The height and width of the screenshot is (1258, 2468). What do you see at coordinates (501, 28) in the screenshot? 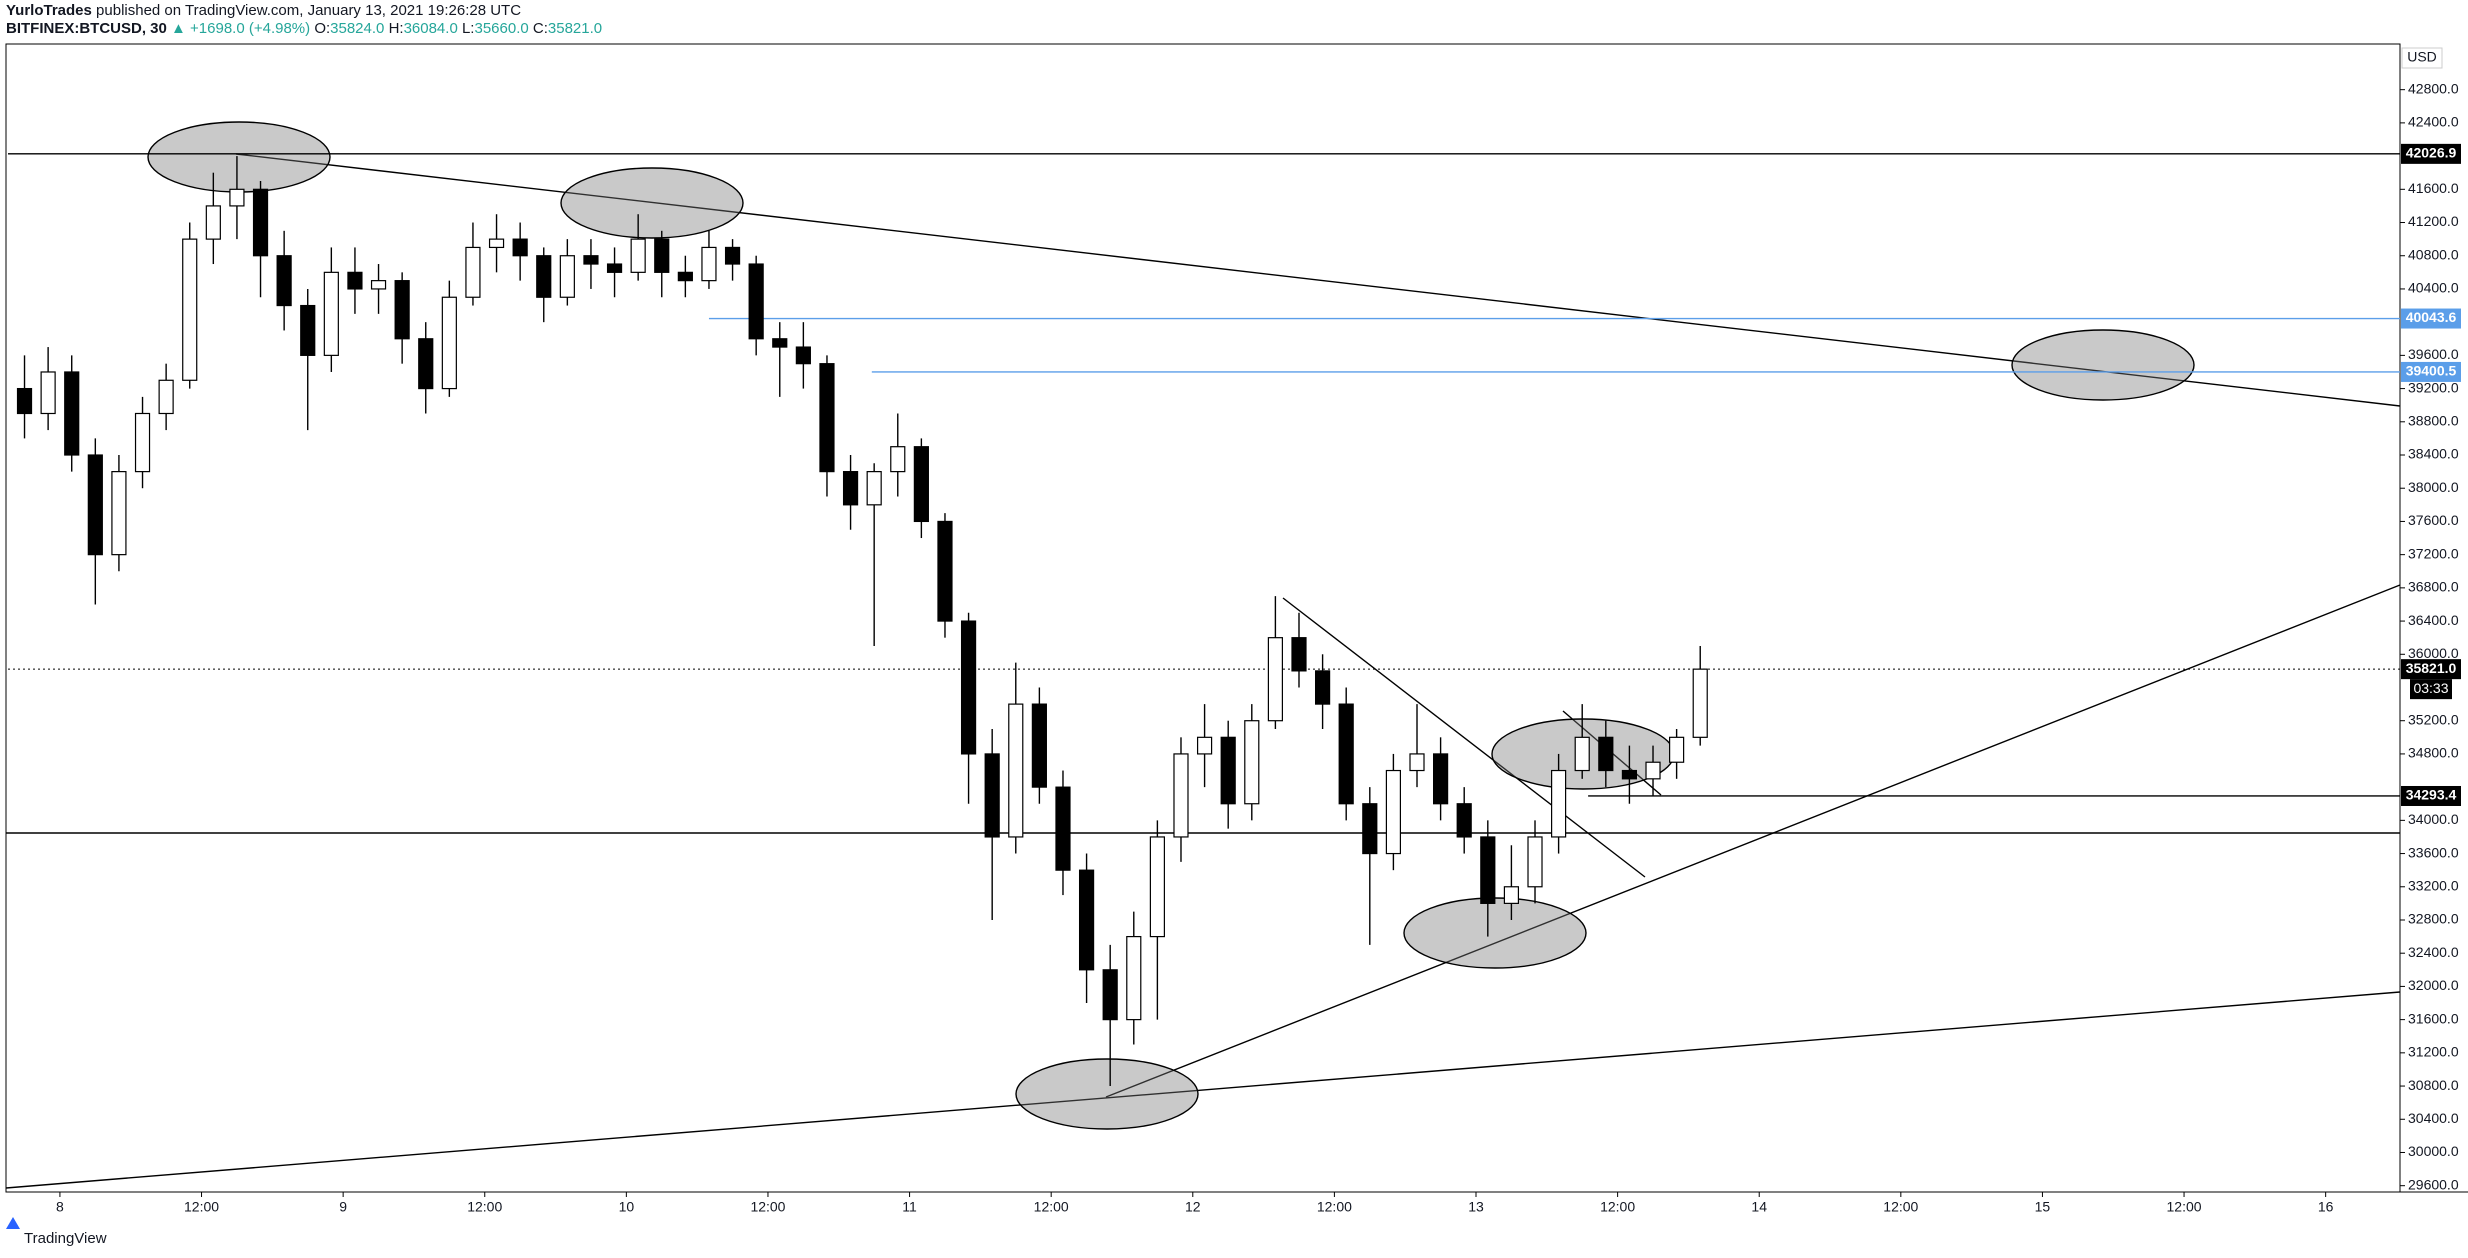
I see `ohlc-value: 35660.0` at bounding box center [501, 28].